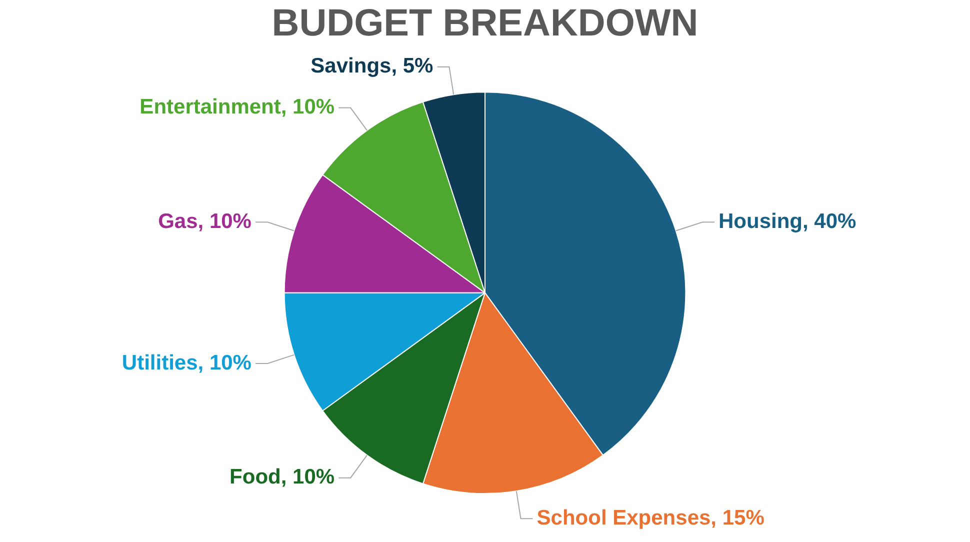 The width and height of the screenshot is (970, 542). Describe the element at coordinates (205, 221) in the screenshot. I see `slice-label: Gas, 10%` at that location.